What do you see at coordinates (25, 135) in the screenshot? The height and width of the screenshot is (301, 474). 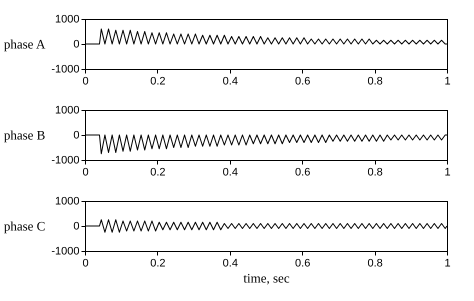 I see `y-axis-title: phase B` at bounding box center [25, 135].